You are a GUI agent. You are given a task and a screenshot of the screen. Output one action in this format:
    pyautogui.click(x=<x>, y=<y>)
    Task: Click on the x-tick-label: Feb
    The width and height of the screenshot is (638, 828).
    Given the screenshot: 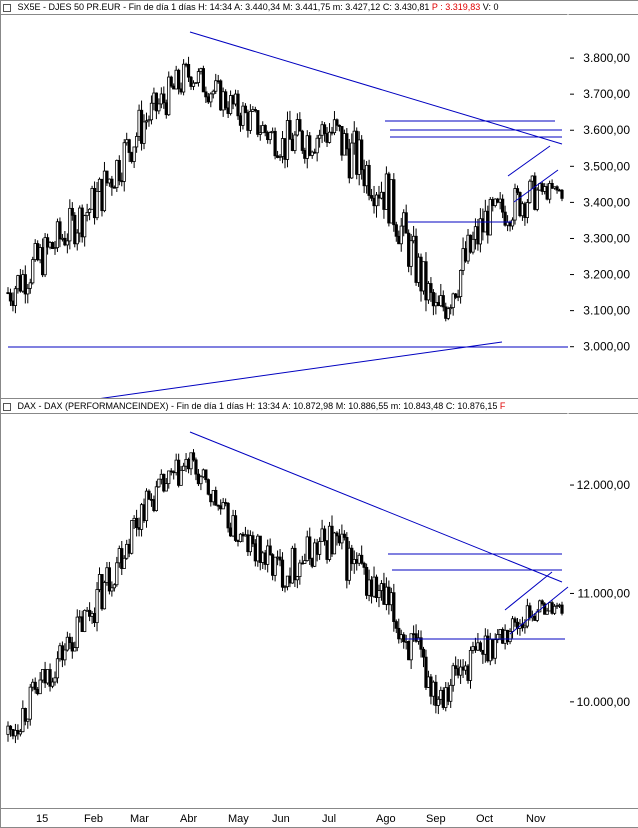 What is the action you would take?
    pyautogui.click(x=93, y=819)
    